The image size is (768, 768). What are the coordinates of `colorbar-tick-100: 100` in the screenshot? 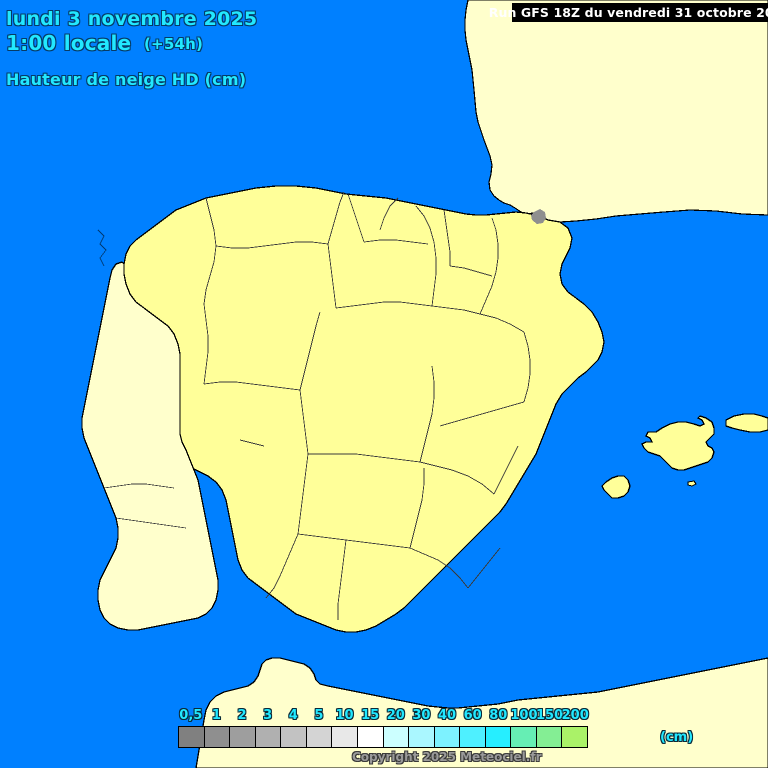 It's located at (524, 715).